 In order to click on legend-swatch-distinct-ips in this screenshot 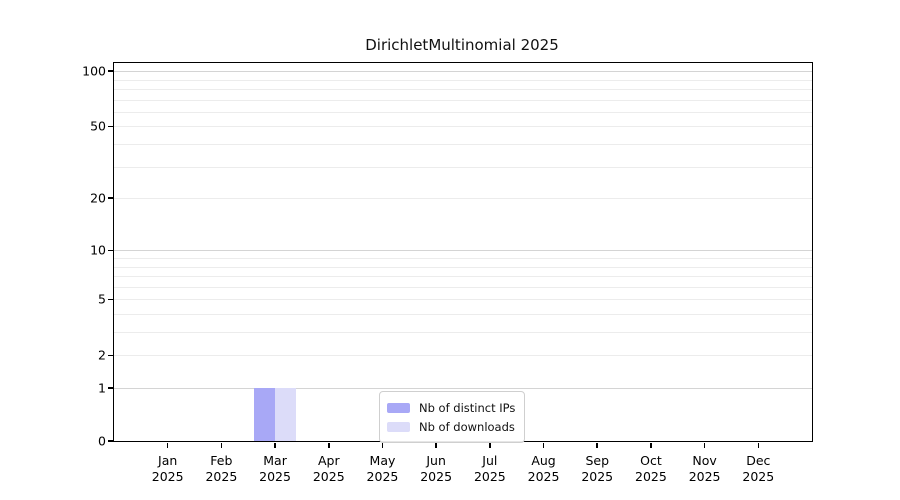, I will do `click(398, 407)`.